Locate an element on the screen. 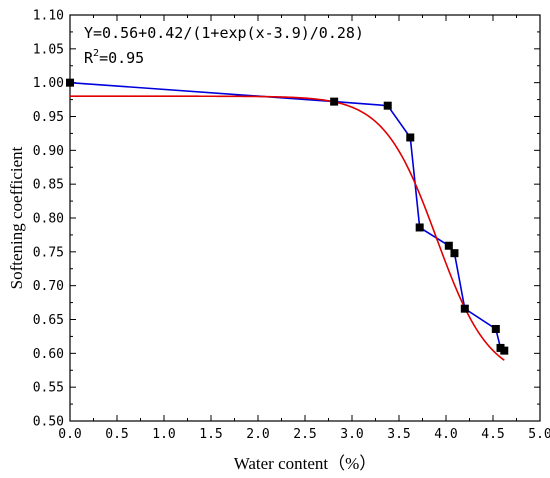 The image size is (550, 478). y-tick-label: 0.60 is located at coordinates (48, 354).